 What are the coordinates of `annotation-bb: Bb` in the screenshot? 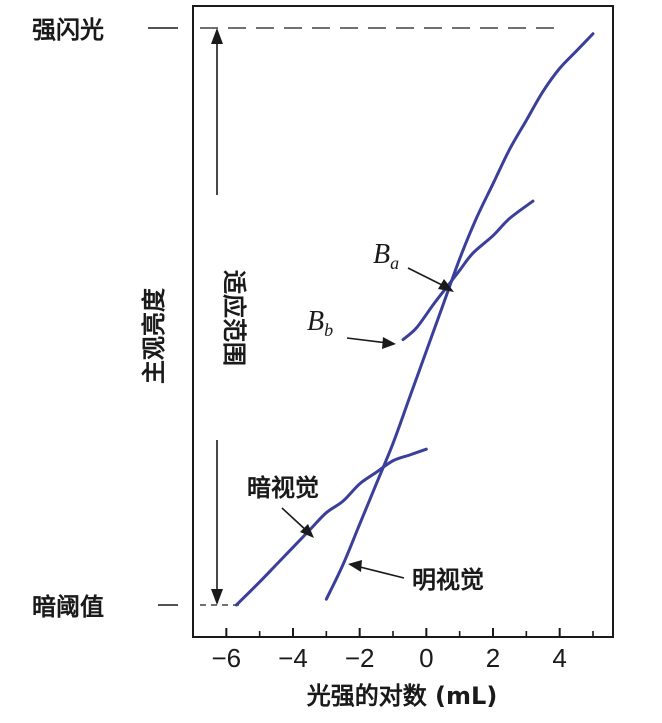 It's located at (320, 323).